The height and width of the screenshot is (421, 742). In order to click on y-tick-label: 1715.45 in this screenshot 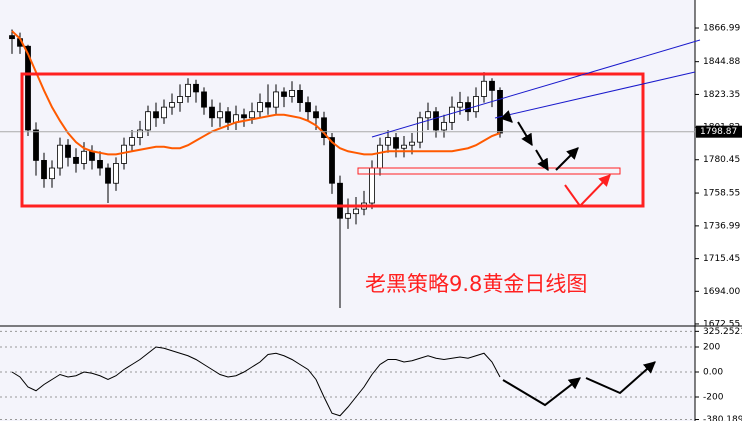, I will do `click(721, 259)`.